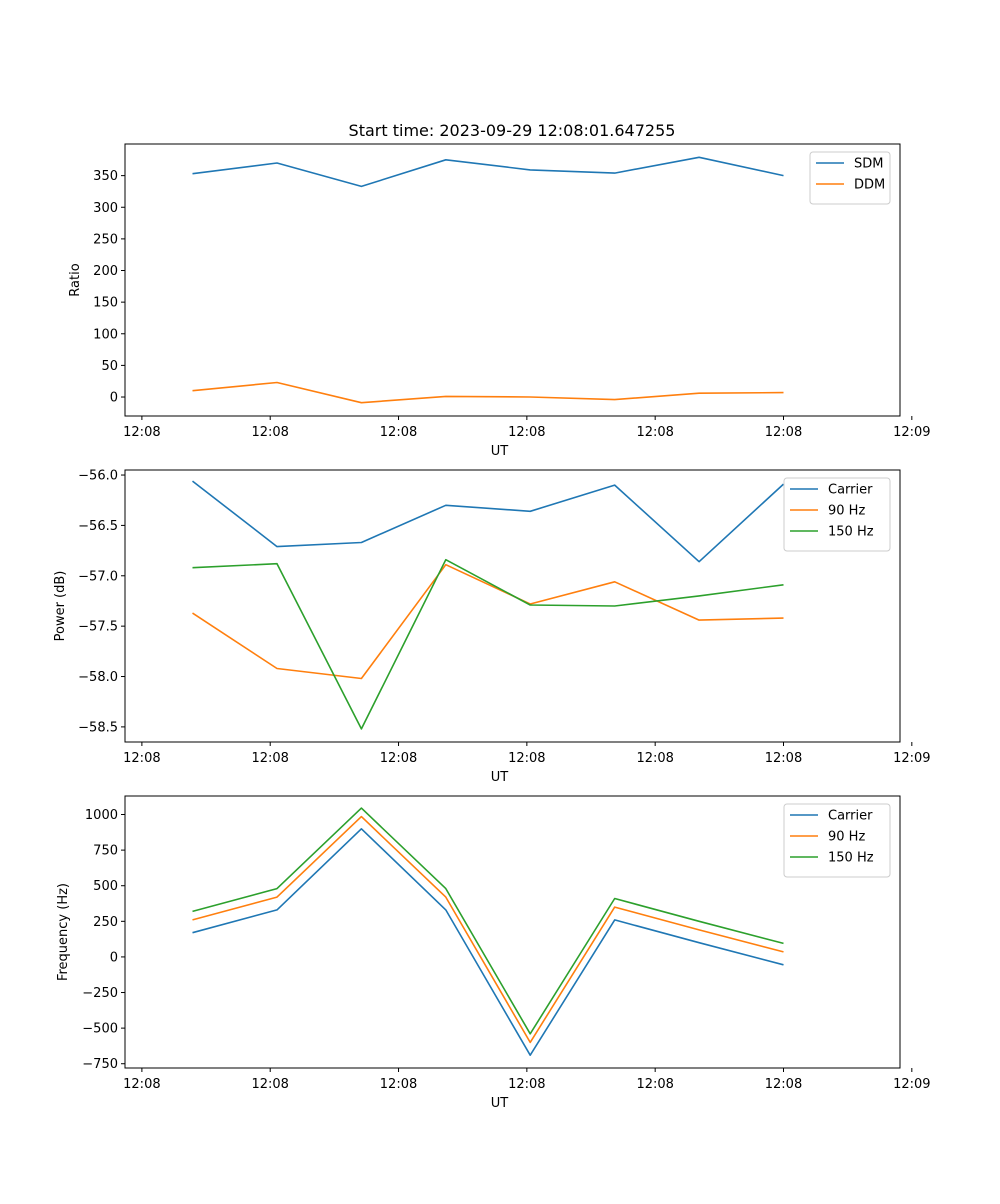 Image resolution: width=1000 pixels, height=1204 pixels. Describe the element at coordinates (105, 851) in the screenshot. I see `y-tick-label: 750` at that location.